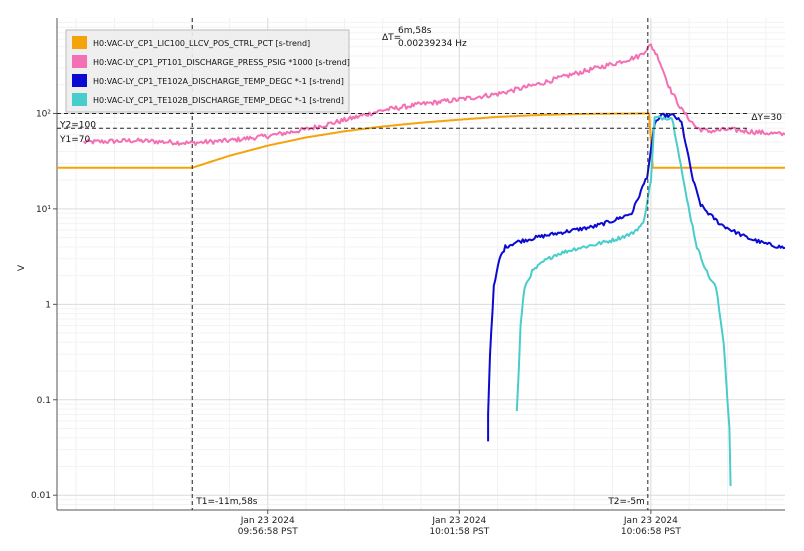  What do you see at coordinates (22, 267) in the screenshot?
I see `y-axis-label: V` at bounding box center [22, 267].